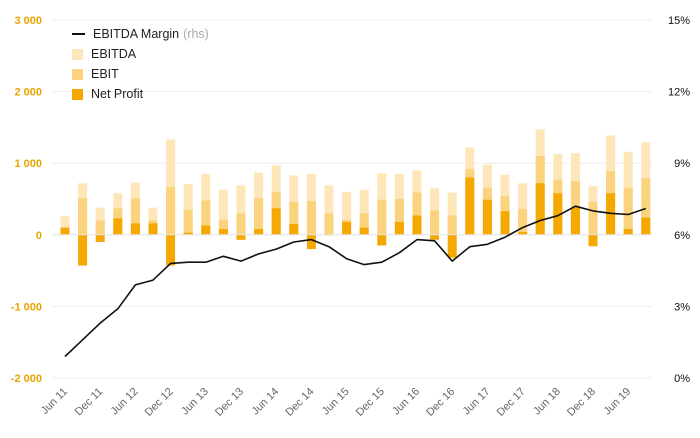 This screenshot has width=700, height=438. What do you see at coordinates (77, 94) in the screenshot?
I see `legend-swatch-net-profit` at bounding box center [77, 94].